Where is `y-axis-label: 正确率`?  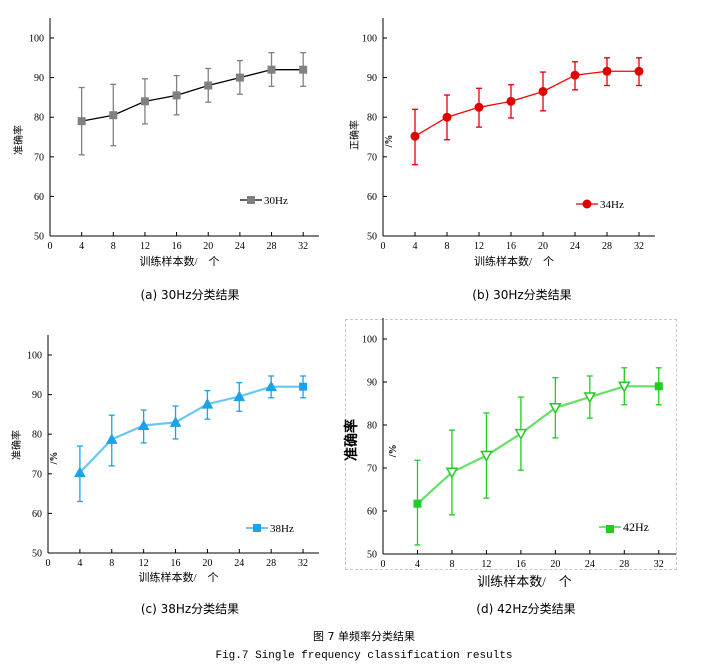 y-axis-label: 正确率 is located at coordinates (354, 135).